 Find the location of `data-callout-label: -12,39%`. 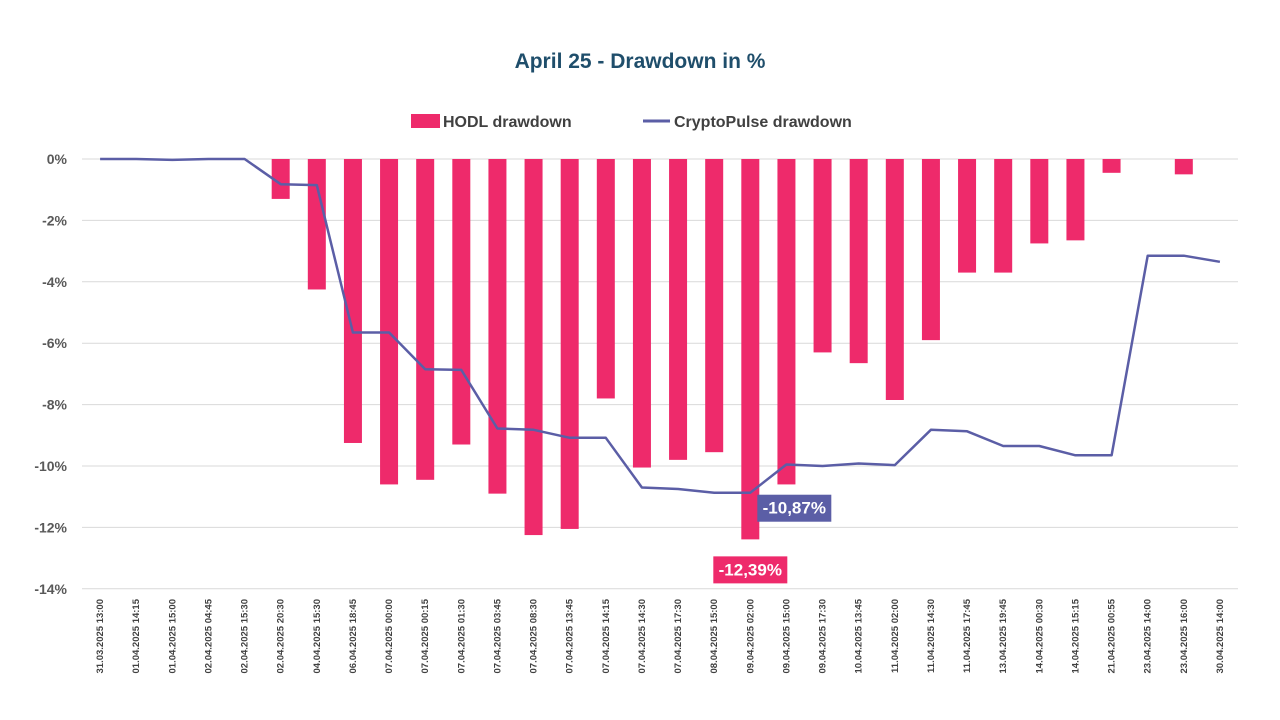

data-callout-label: -12,39% is located at coordinates (750, 569).